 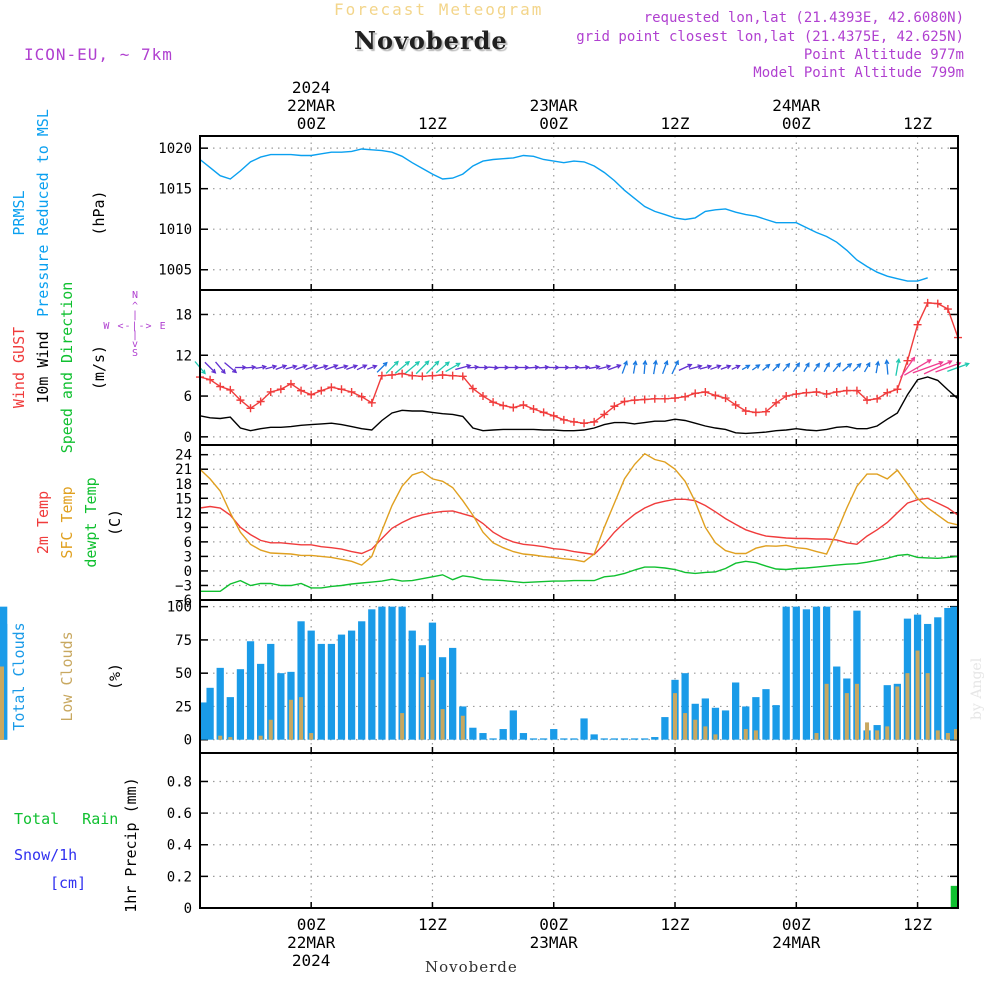 I want to click on y-tick-label: −6, so click(x=183, y=601).